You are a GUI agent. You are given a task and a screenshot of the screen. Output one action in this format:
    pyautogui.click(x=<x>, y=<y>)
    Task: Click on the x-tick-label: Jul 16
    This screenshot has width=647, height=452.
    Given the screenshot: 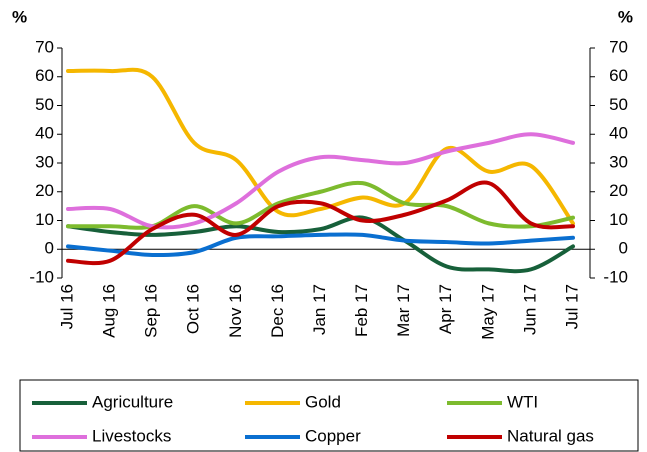 What is the action you would take?
    pyautogui.click(x=66, y=306)
    